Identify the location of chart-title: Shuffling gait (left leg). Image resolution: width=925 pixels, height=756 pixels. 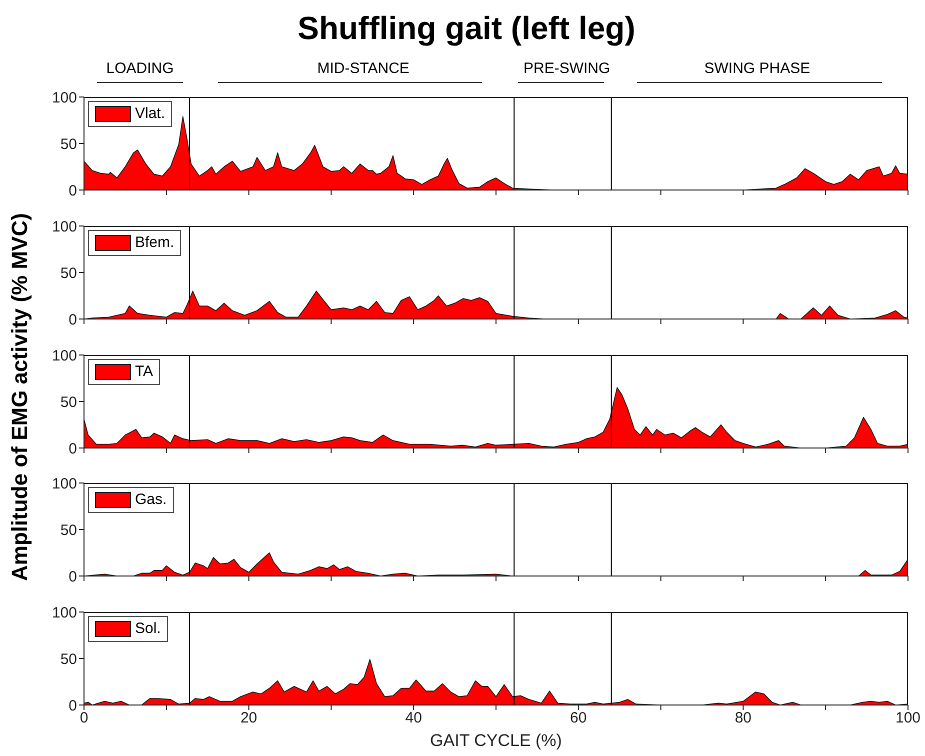
(466, 28).